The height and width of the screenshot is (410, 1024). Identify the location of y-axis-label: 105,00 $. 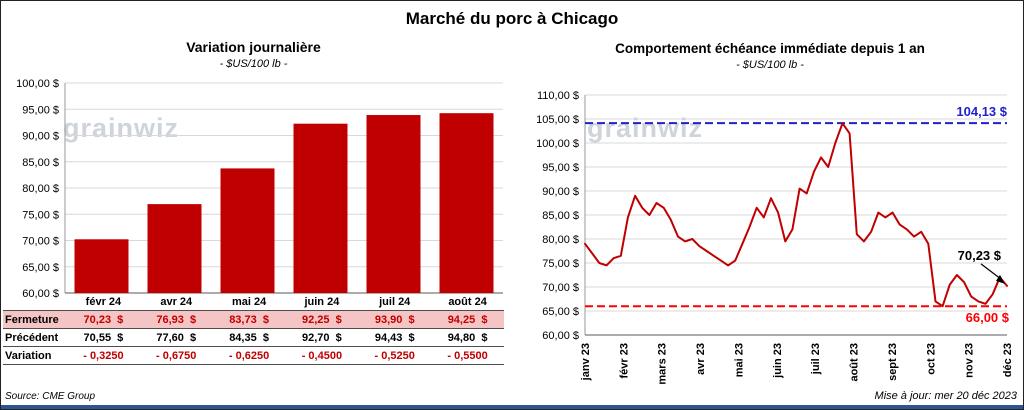
(557, 120).